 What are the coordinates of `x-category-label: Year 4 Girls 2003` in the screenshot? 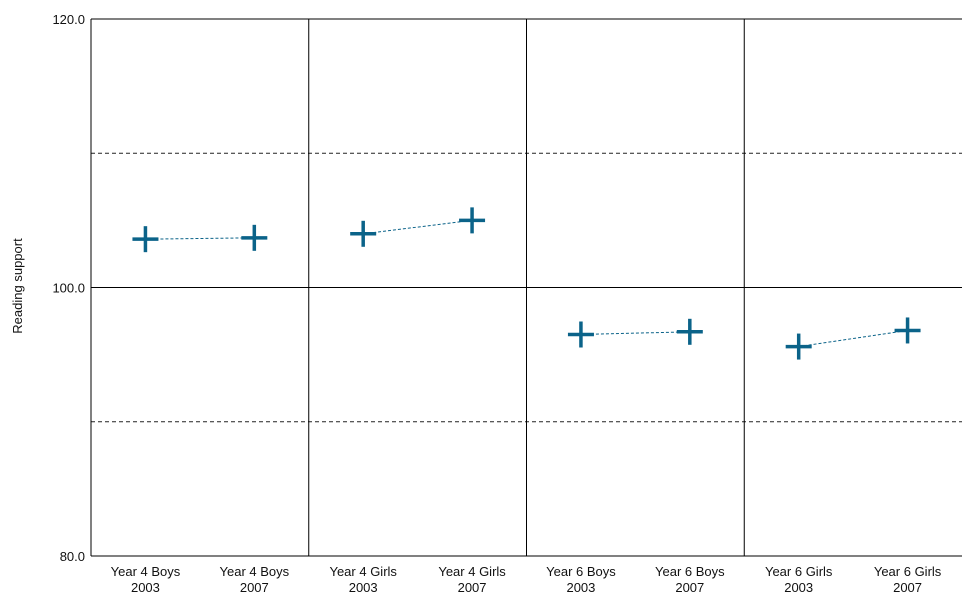 It's located at (363, 579).